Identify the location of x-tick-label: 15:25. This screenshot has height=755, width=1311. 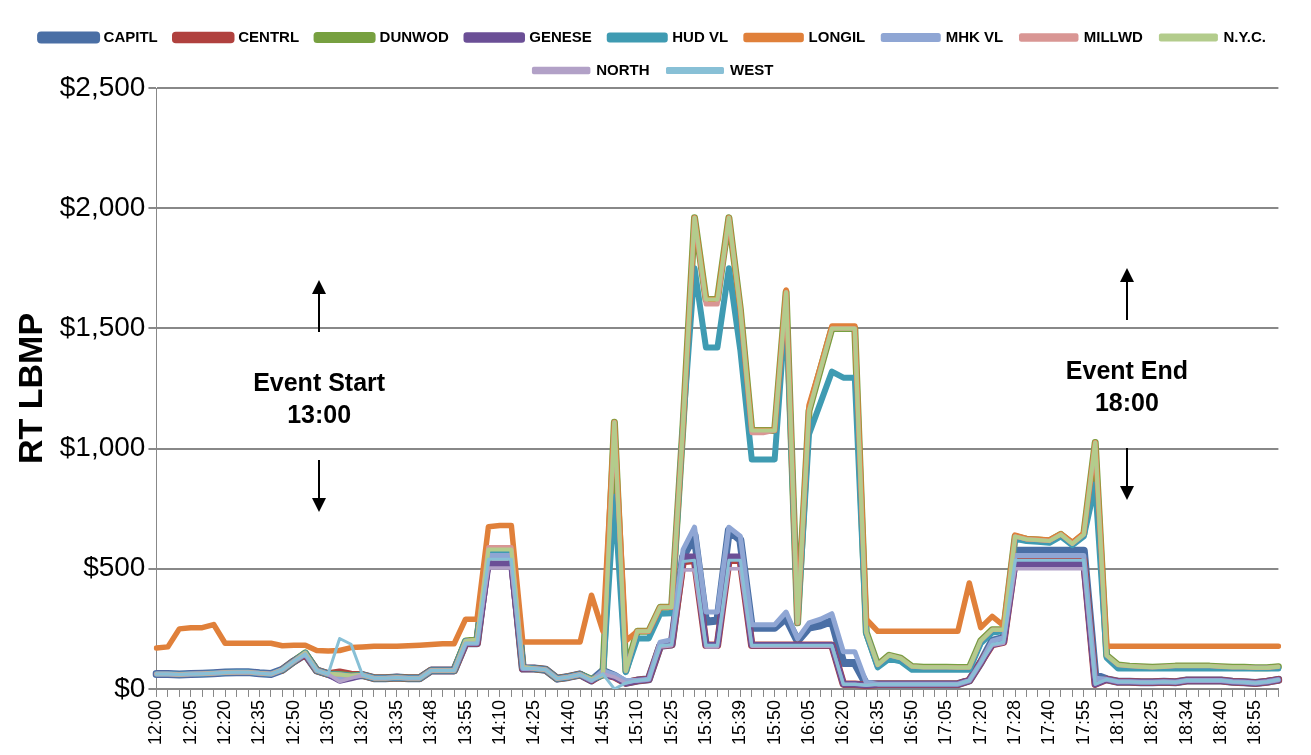
(670, 722).